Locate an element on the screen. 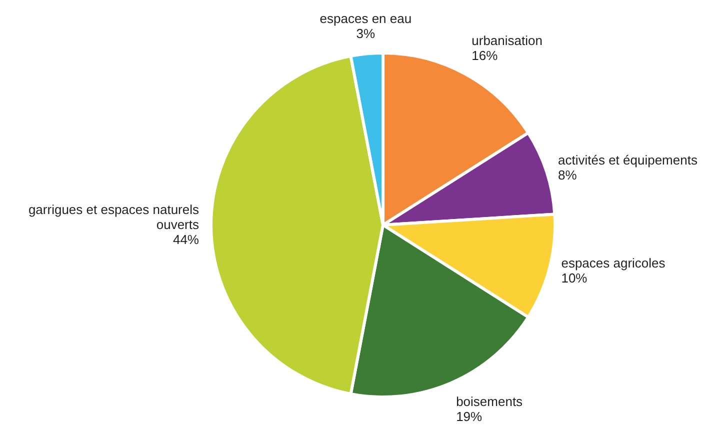 The image size is (726, 429). data-label: 44% is located at coordinates (186, 239).